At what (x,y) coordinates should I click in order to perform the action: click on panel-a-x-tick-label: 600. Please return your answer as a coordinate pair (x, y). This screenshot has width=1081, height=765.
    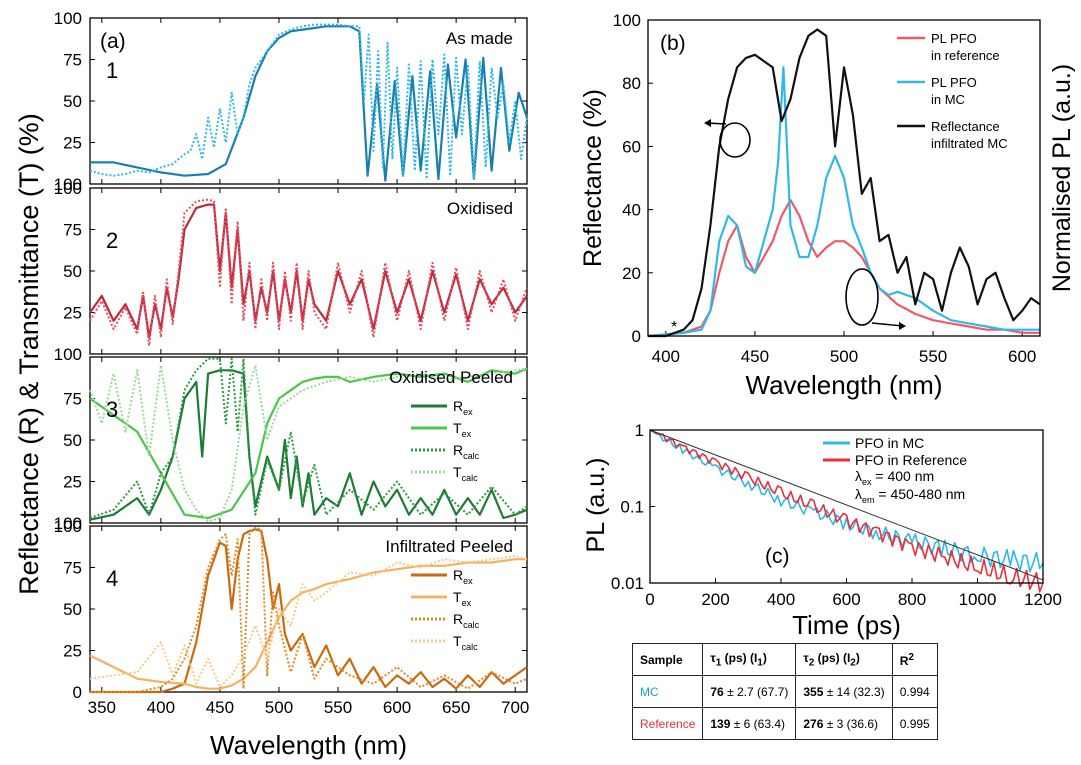
    Looking at the image, I should click on (397, 707).